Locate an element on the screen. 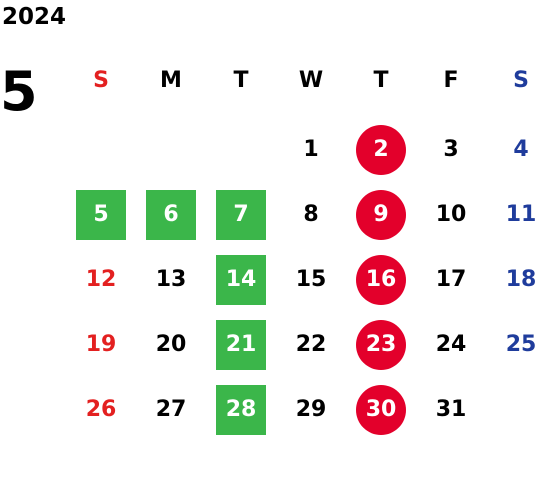 This screenshot has height=503, width=548. calendar-day: 16 is located at coordinates (381, 280).